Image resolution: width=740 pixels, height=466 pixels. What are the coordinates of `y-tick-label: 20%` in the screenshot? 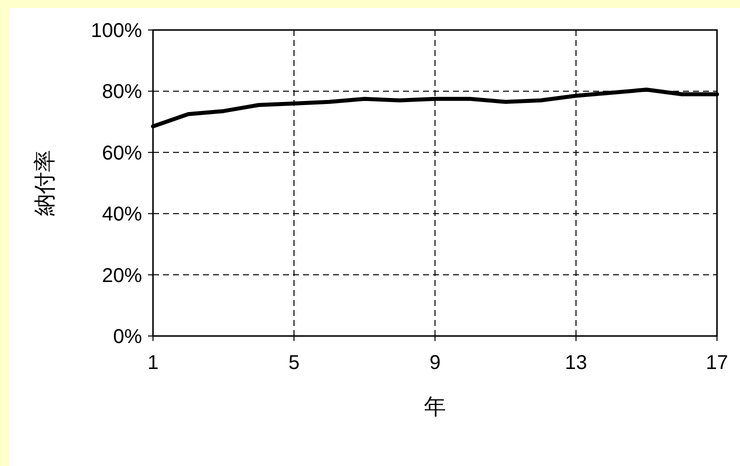 It's located at (122, 275).